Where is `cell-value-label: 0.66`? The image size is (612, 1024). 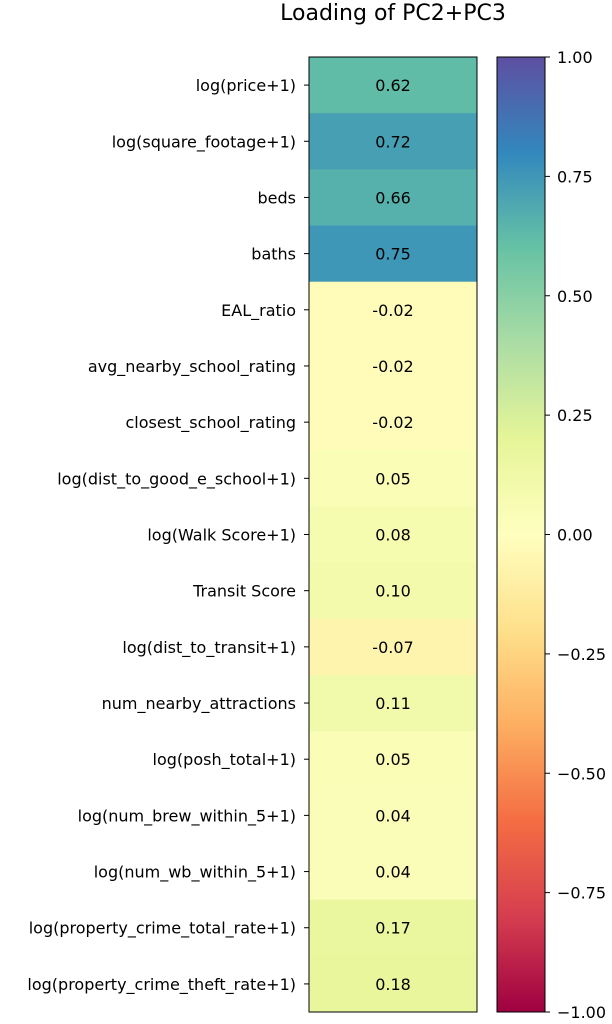
cell-value-label: 0.66 is located at coordinates (393, 197).